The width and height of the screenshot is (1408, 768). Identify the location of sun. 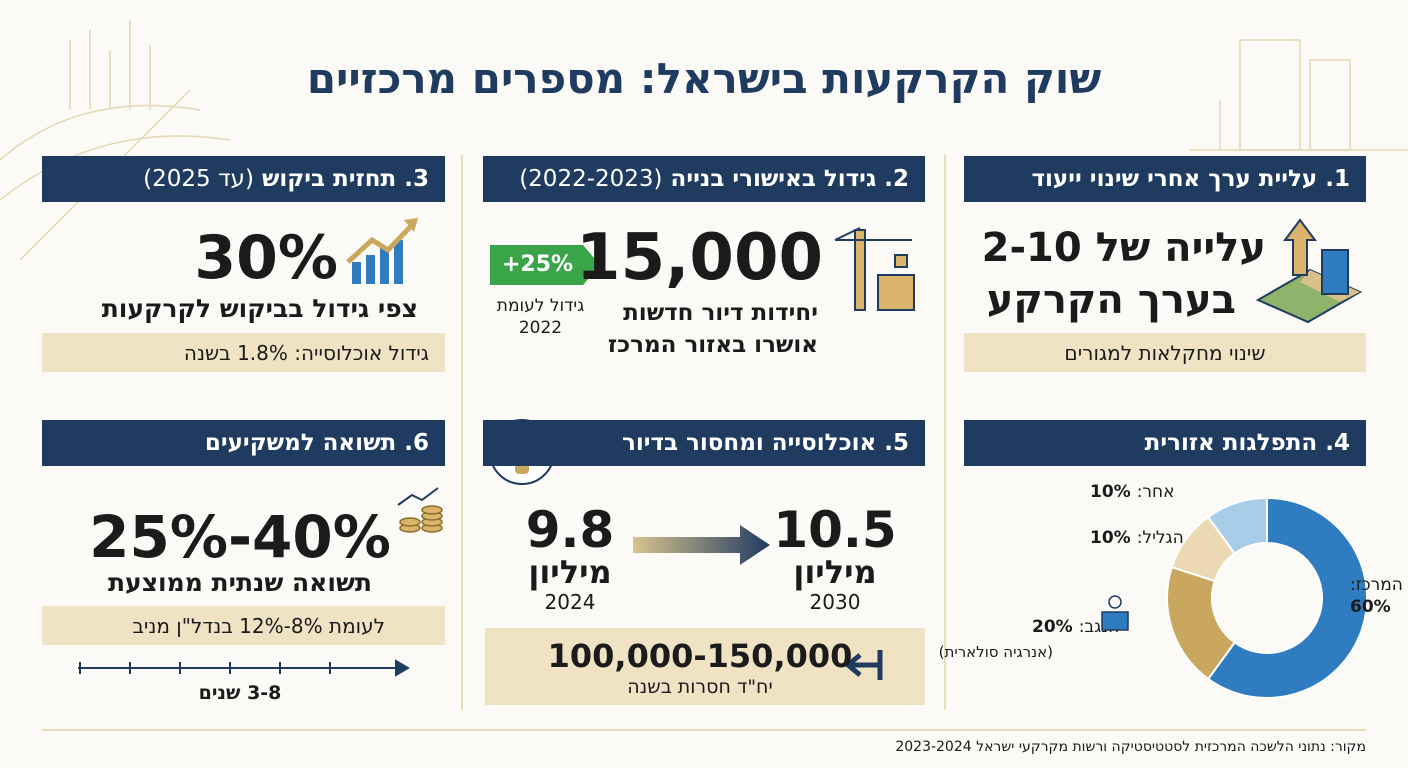
(1115, 602).